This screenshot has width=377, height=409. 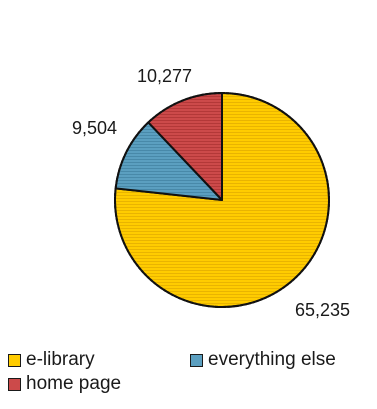 What do you see at coordinates (196, 360) in the screenshot?
I see `legend-swatch-everything-else` at bounding box center [196, 360].